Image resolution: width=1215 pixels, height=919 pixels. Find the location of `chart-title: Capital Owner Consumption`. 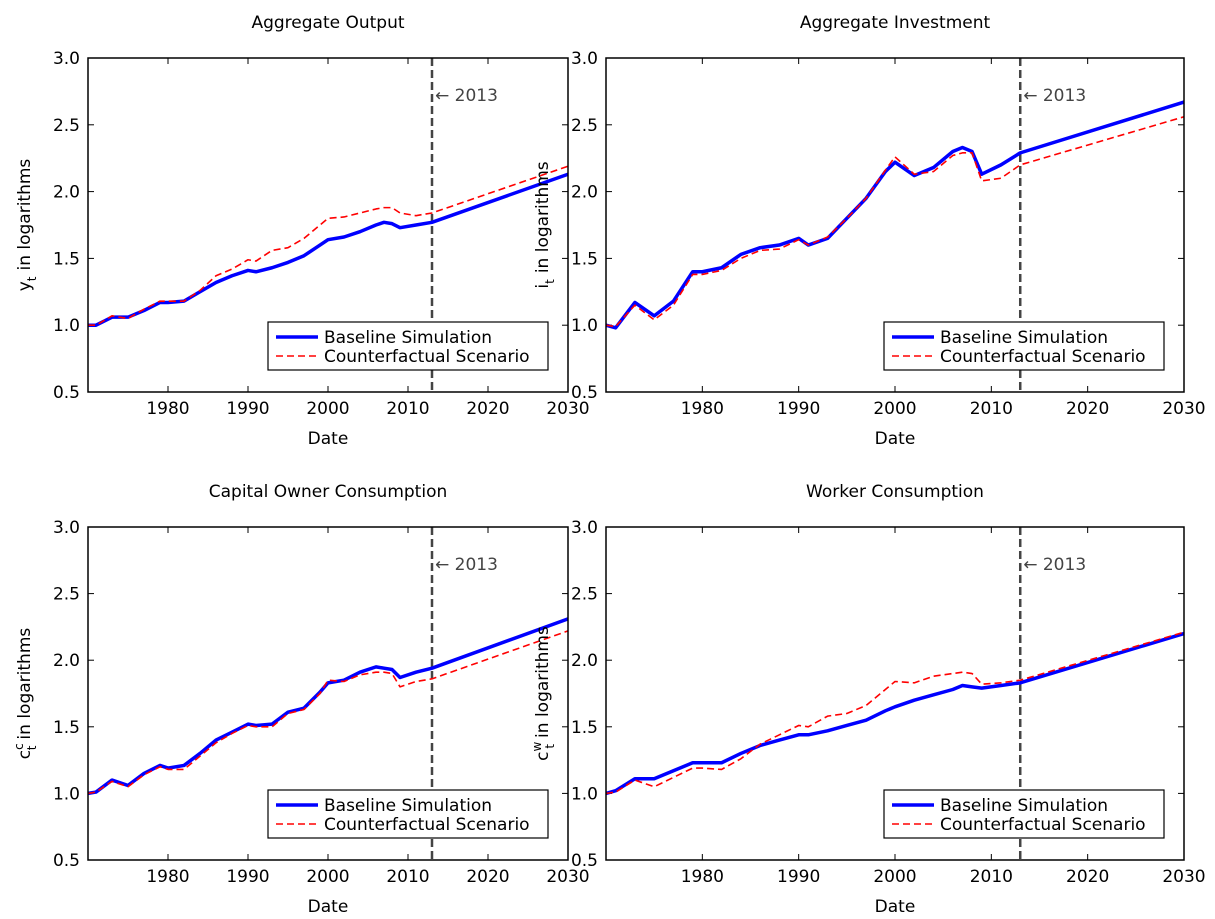

chart-title: Capital Owner Consumption is located at coordinates (328, 492).